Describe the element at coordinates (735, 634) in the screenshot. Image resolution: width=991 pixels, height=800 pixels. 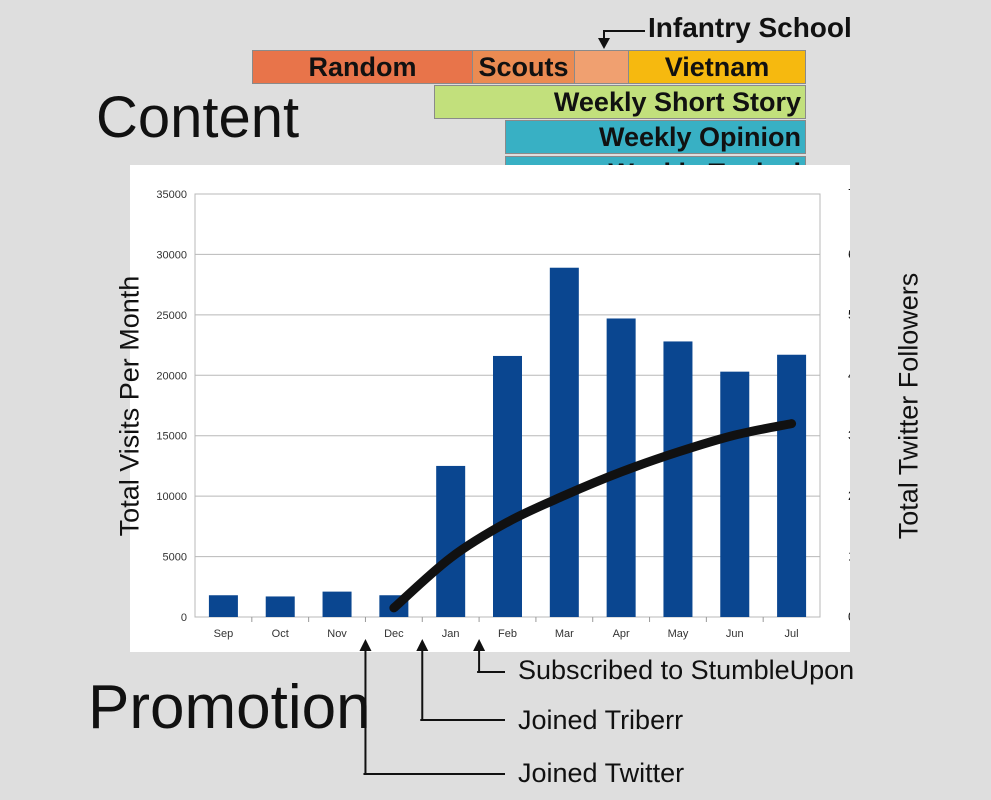
I see `x-tick-label: Jun` at that location.